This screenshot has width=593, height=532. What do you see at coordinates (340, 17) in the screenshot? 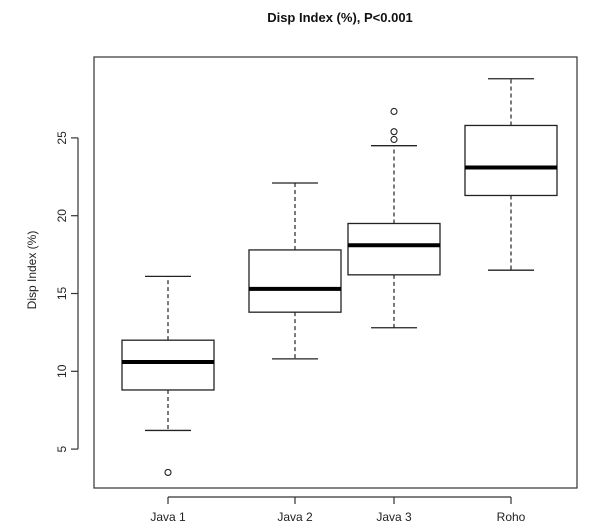
I see `chart-title: Disp Index (%), P<0.001` at bounding box center [340, 17].